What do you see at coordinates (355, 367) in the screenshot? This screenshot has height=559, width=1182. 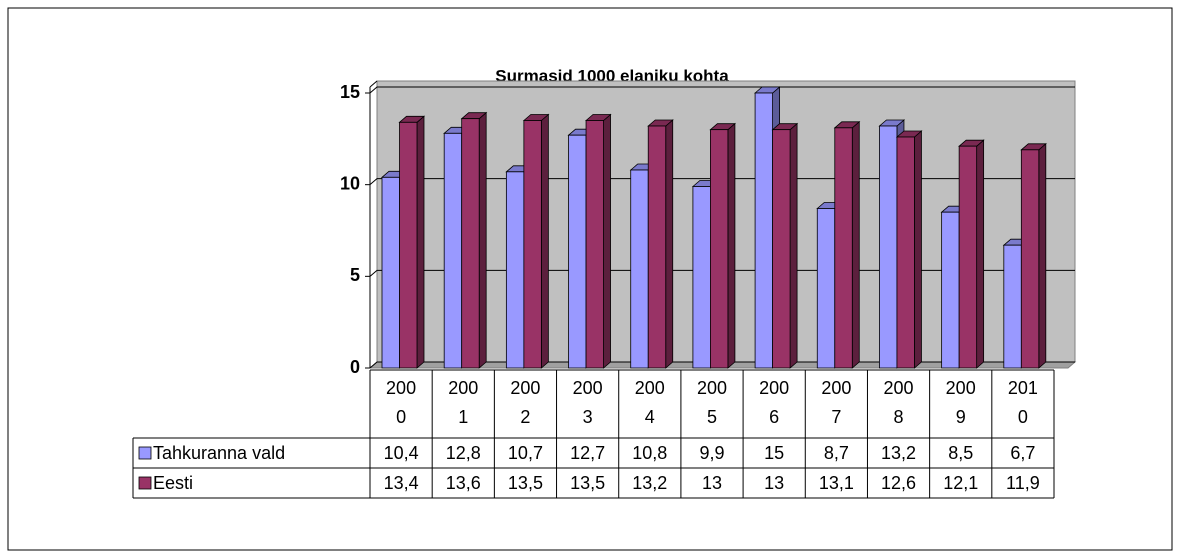 I see `y-tick-label: 0` at bounding box center [355, 367].